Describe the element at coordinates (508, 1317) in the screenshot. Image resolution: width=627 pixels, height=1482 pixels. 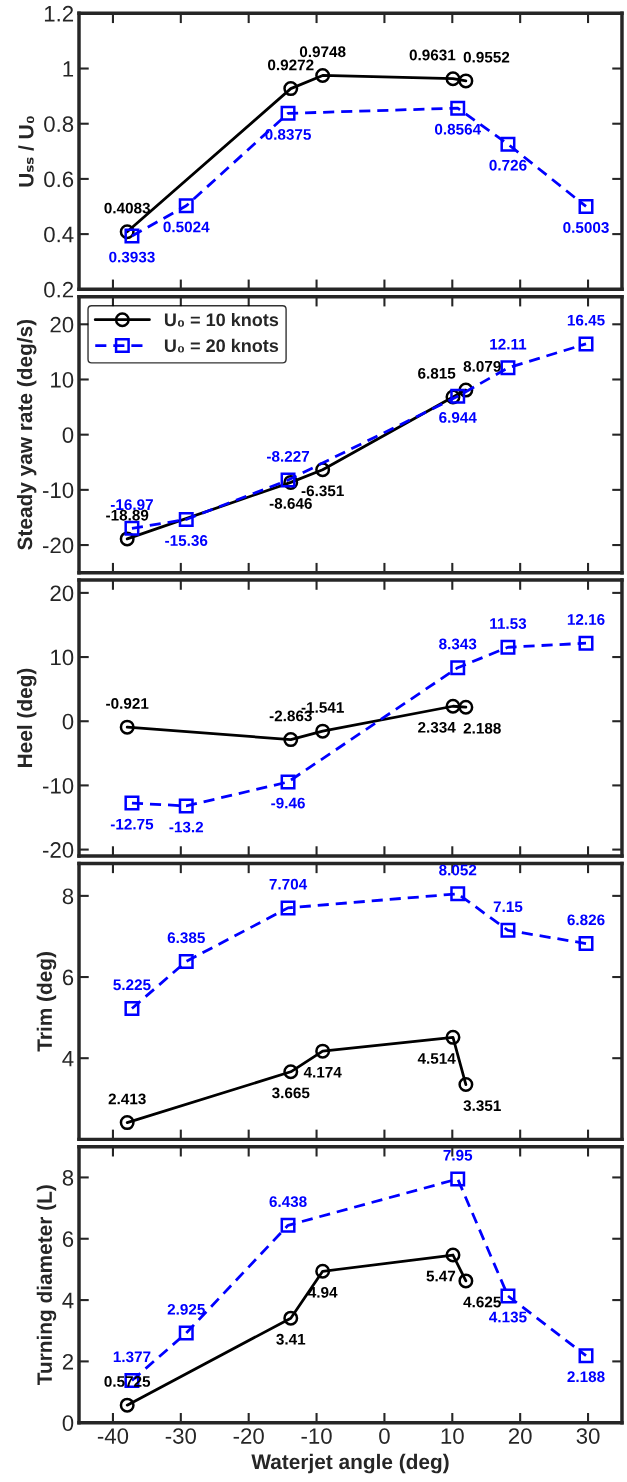
I see `data-label: 4.135` at that location.